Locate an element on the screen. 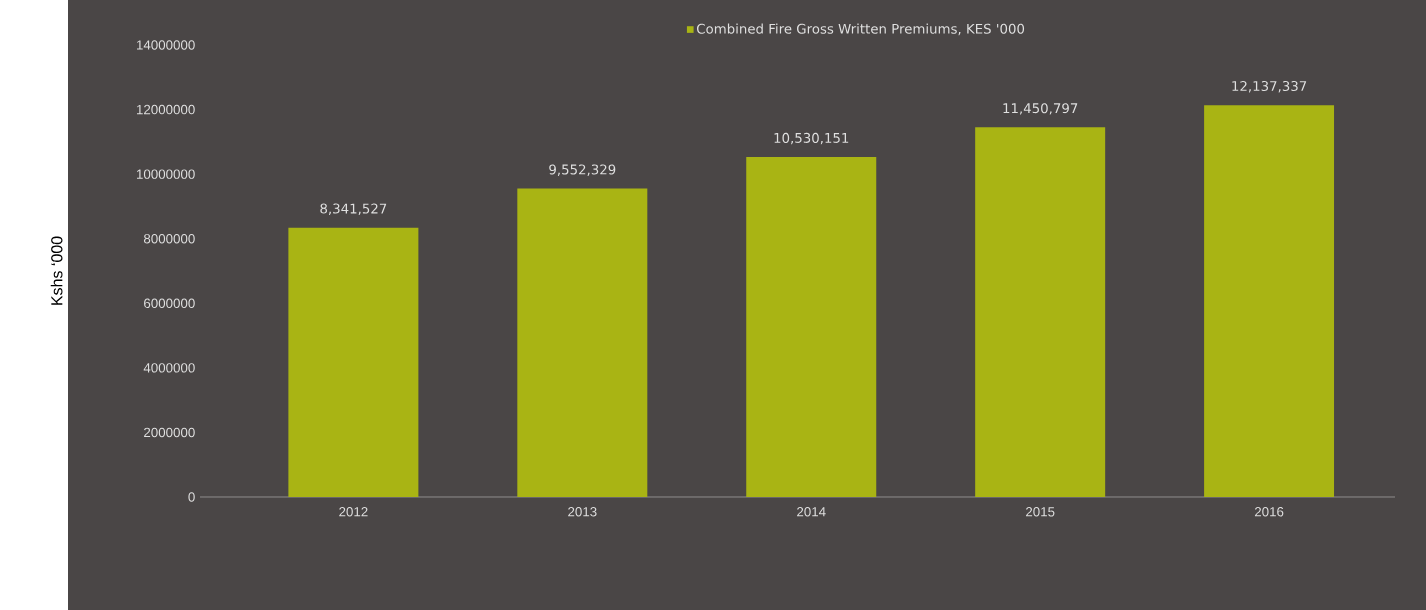 The image size is (1426, 610). y-tick-label: 8000000 is located at coordinates (169, 238).